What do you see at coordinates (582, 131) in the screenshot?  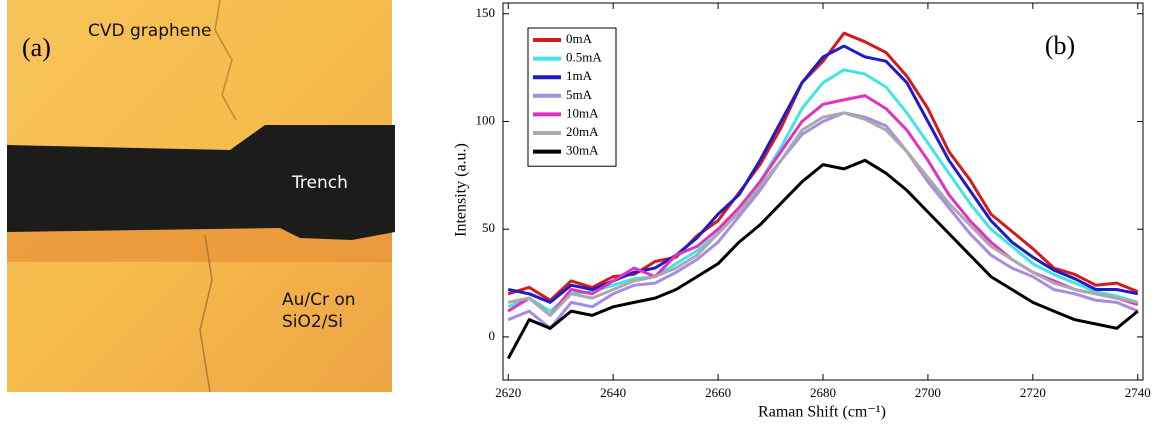 I see `legend-label: 20mA` at bounding box center [582, 131].